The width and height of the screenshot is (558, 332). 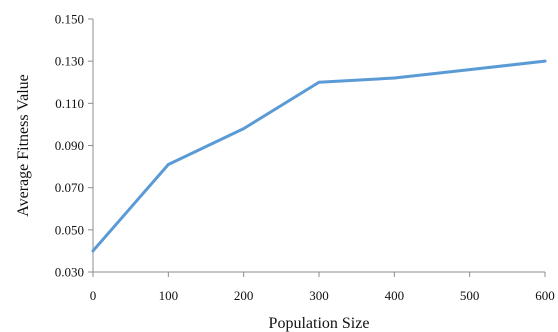 I want to click on x-tick-label: 500, so click(x=470, y=295).